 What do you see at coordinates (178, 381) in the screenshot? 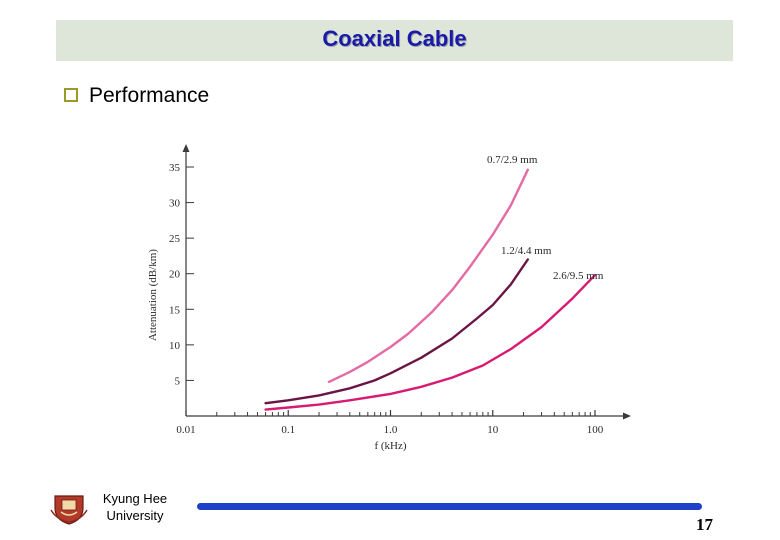
I see `y-tick-label: 5` at bounding box center [178, 381].